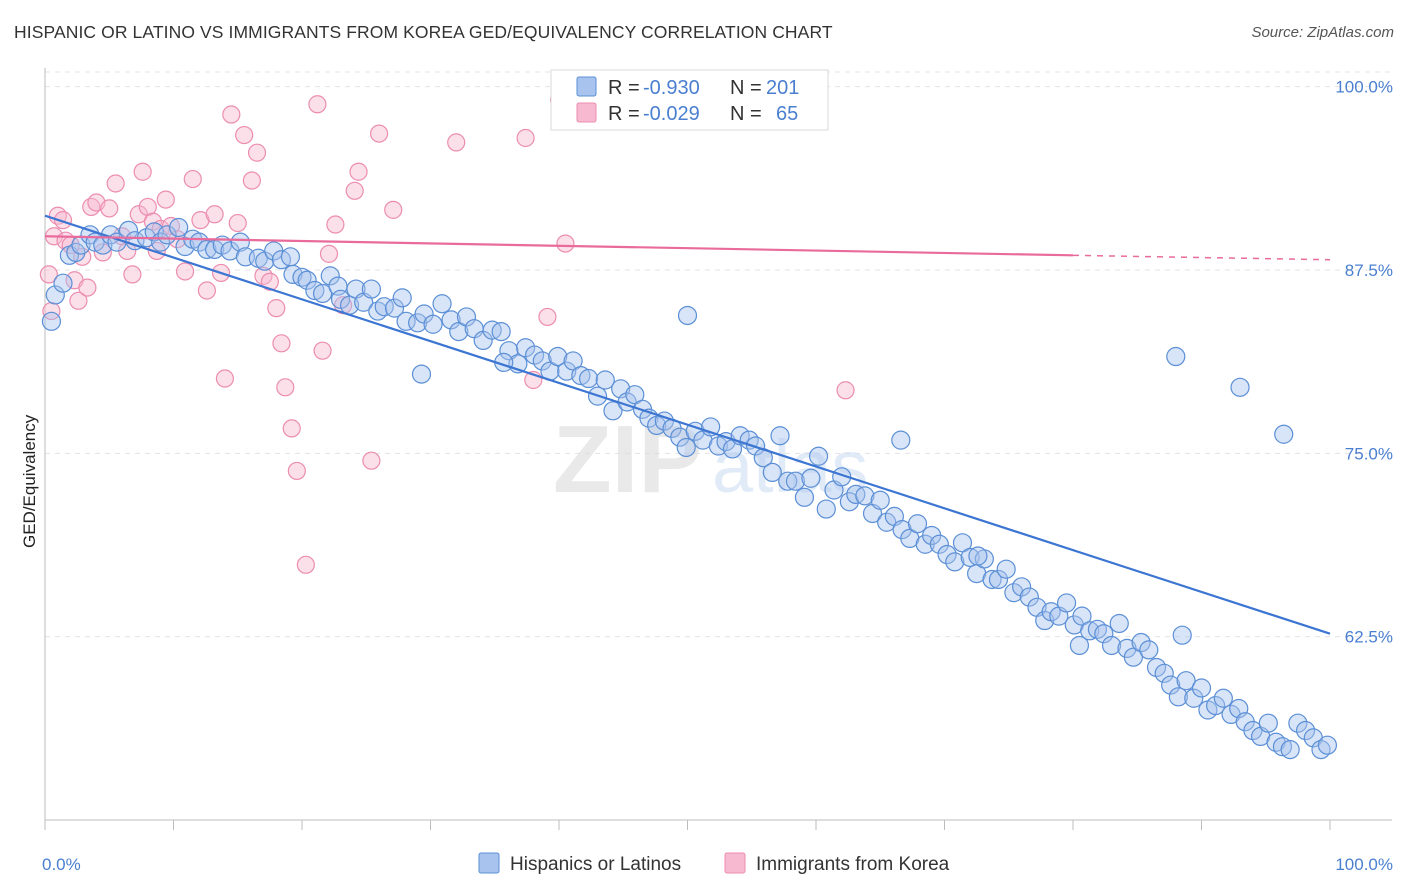 The width and height of the screenshot is (1406, 892). I want to click on bottom-legend-label-korea: Immigrants from Korea, so click(853, 864).